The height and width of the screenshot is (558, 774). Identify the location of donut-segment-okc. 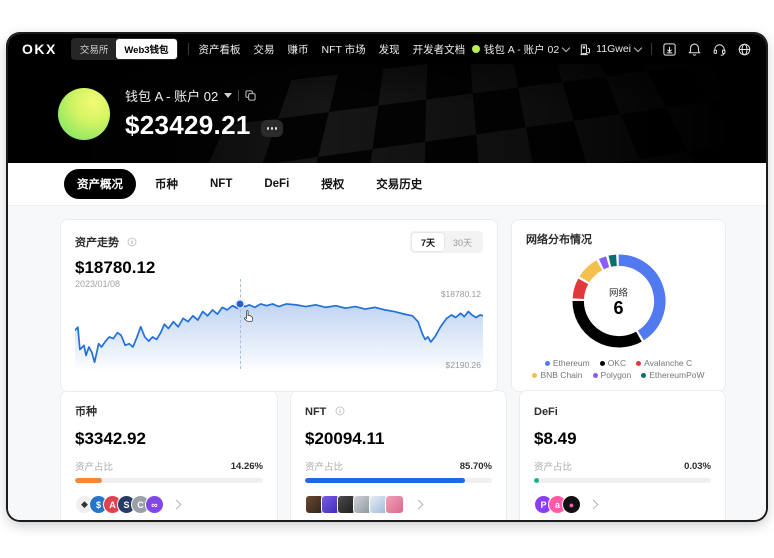
(606, 324).